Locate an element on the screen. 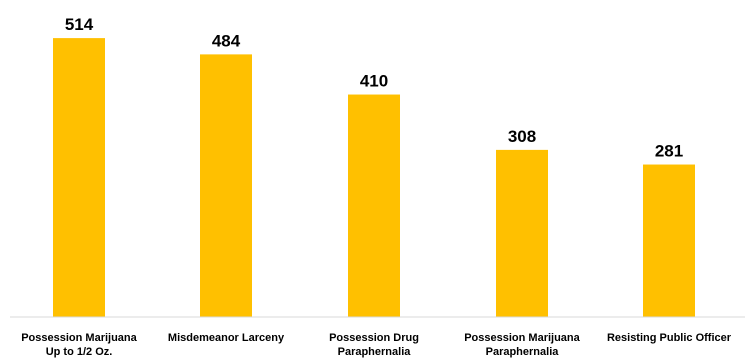 The width and height of the screenshot is (751, 358). category-label-4: Possession Marijuana Paraphernalia is located at coordinates (522, 345).